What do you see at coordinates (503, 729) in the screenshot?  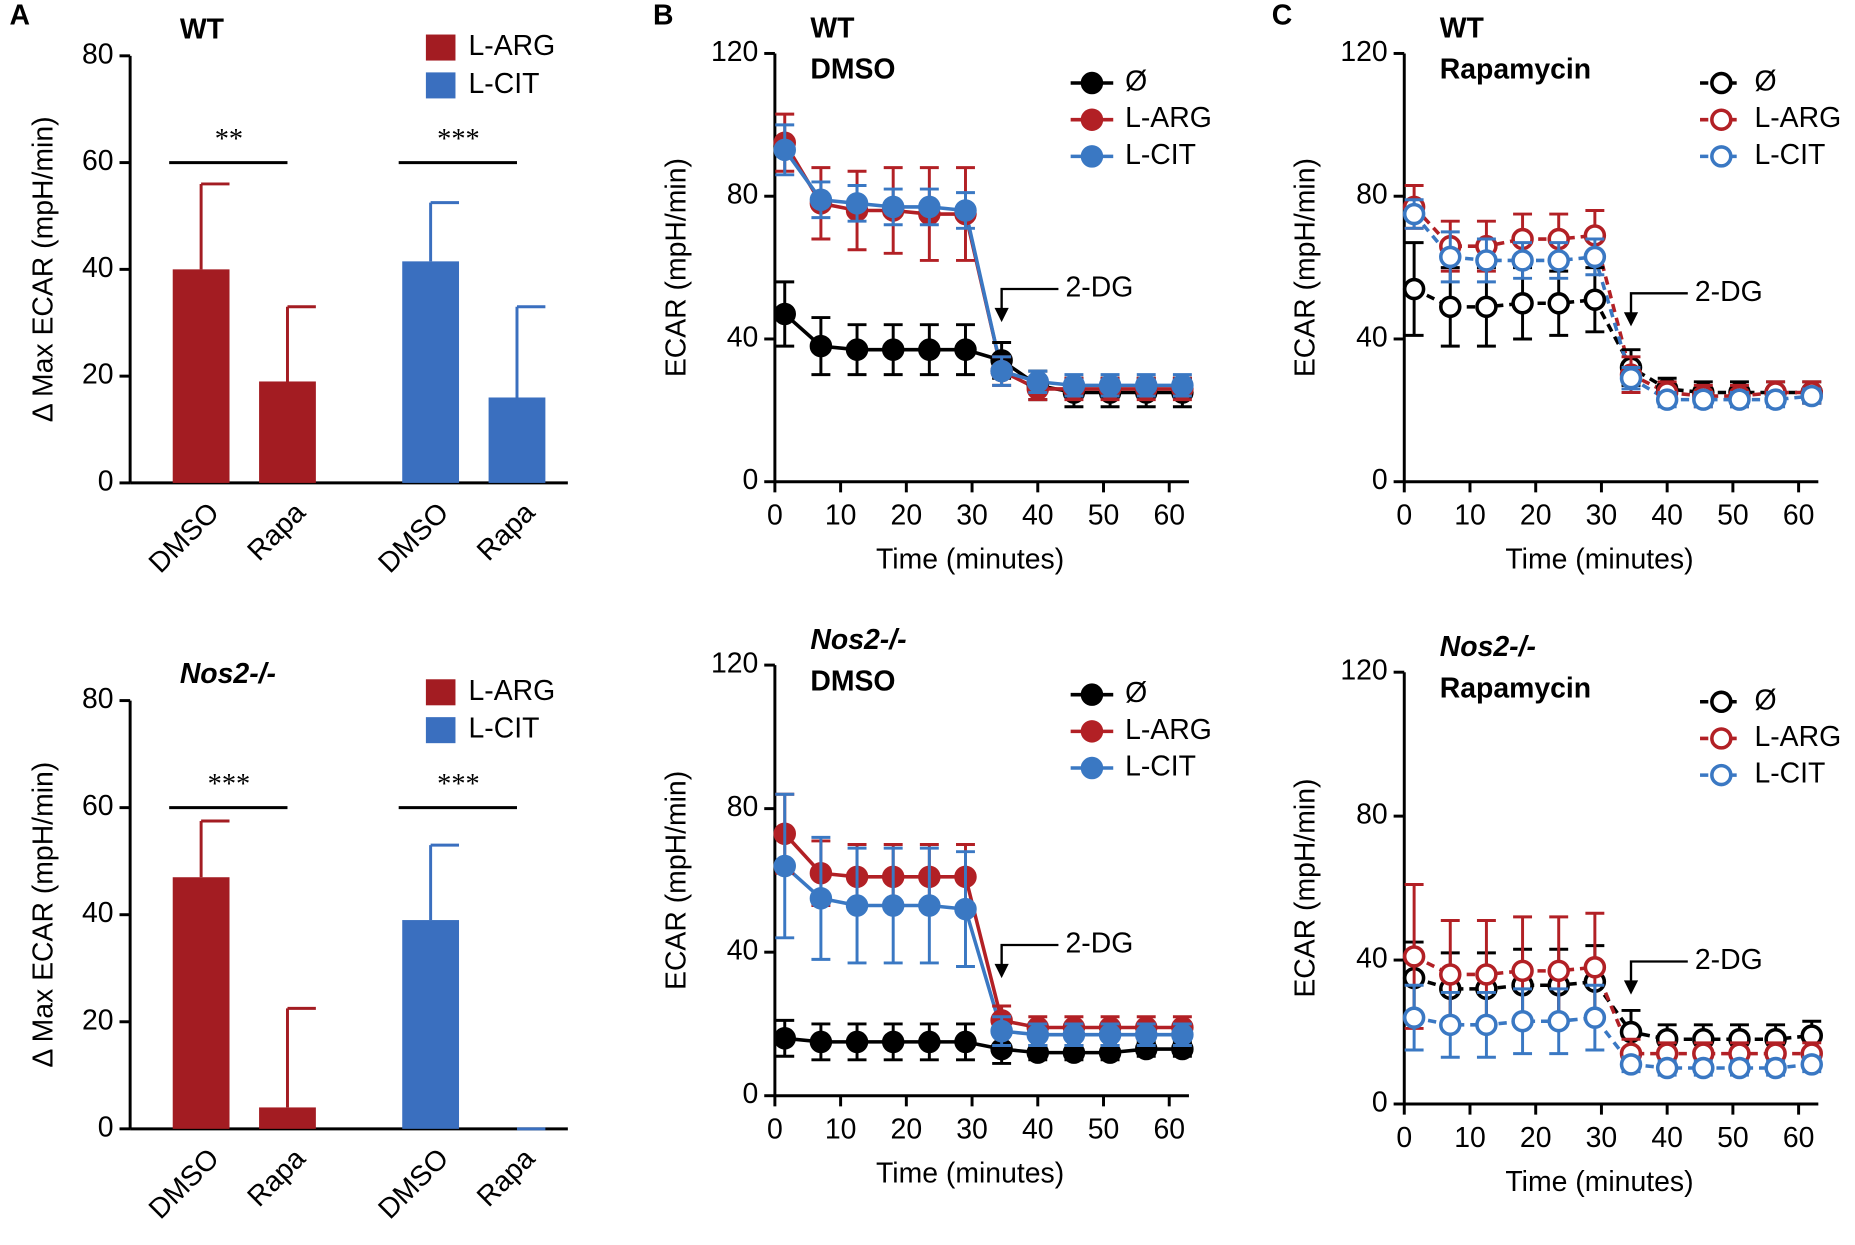 I see `legend-label: L-CIT` at bounding box center [503, 729].